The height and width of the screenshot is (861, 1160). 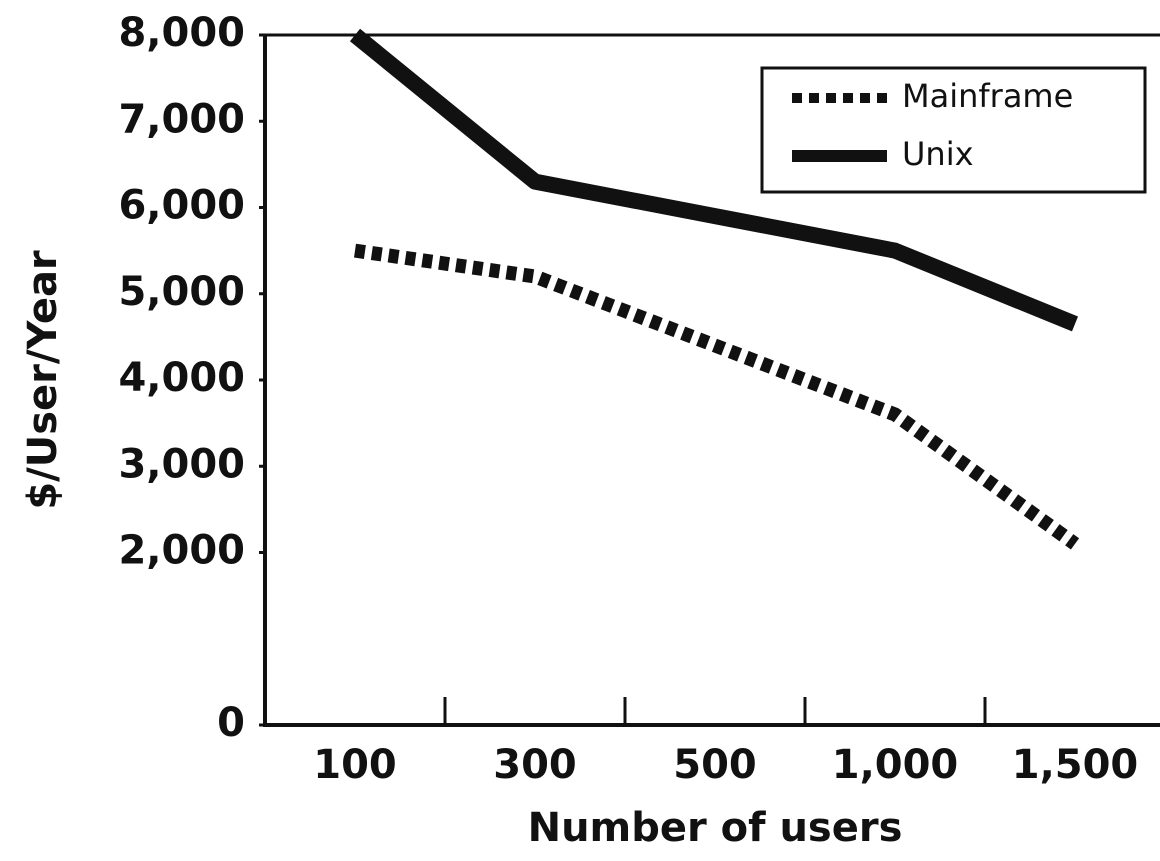 I want to click on x-tick-label: 1,500, so click(x=1075, y=765).